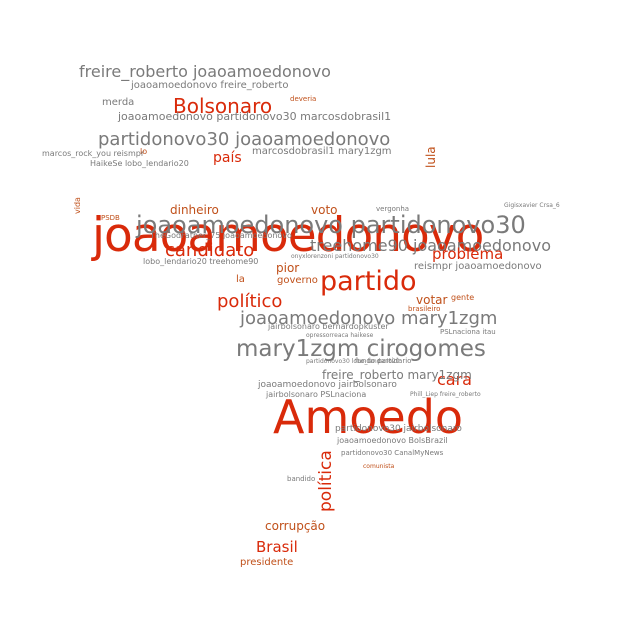  What do you see at coordinates (368, 281) in the screenshot?
I see `word-partido: partido` at bounding box center [368, 281].